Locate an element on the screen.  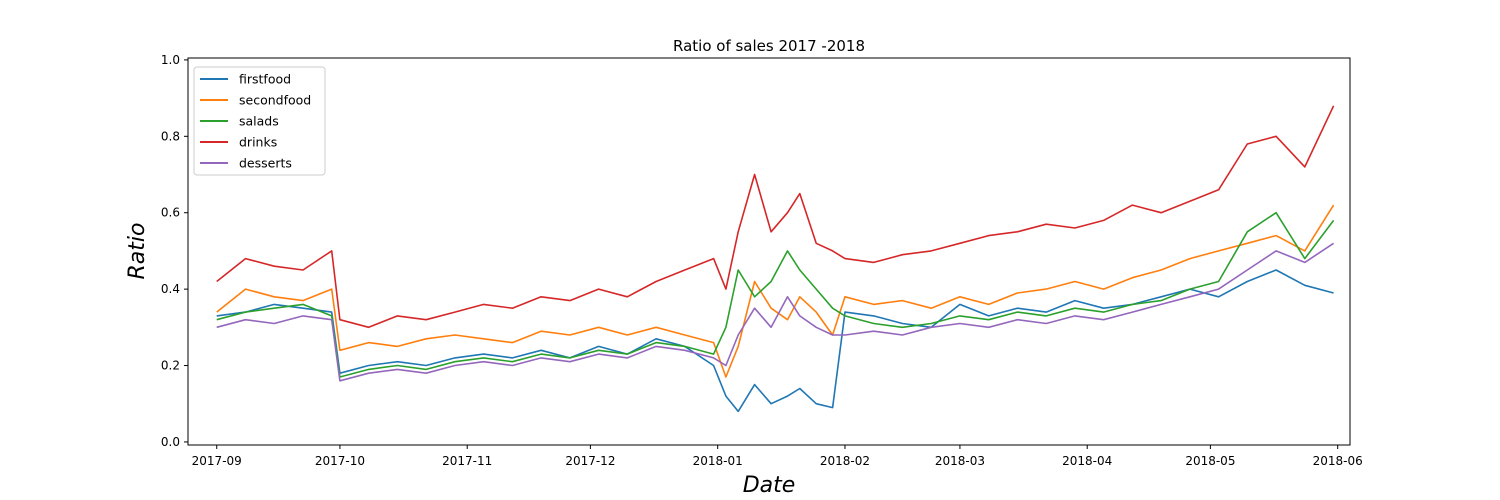
x-tick-label: 2018-06 is located at coordinates (1338, 461).